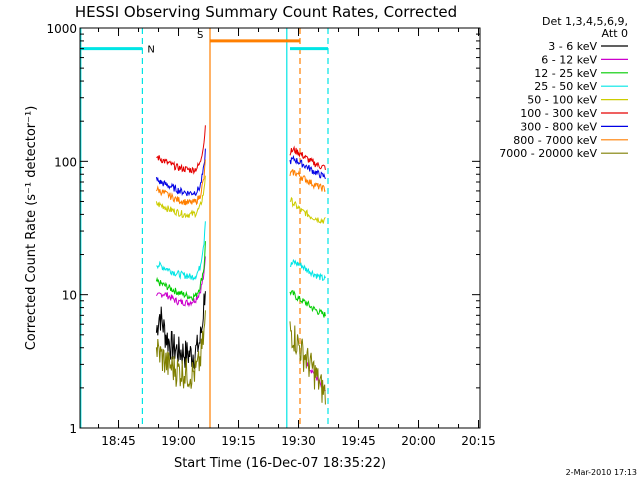 The width and height of the screenshot is (640, 480). Describe the element at coordinates (565, 86) in the screenshot. I see `legend-label: 25 - 50 keV` at that location.